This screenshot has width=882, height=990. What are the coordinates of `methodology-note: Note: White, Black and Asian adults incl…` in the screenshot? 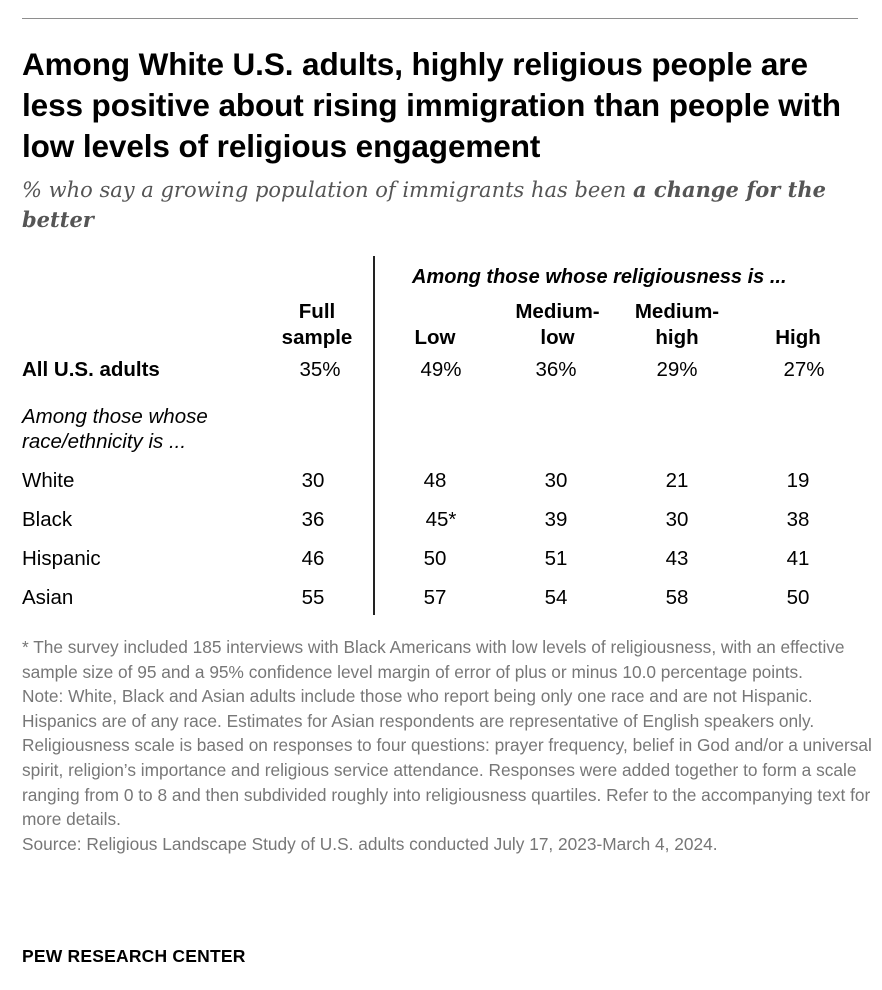 It's located at (447, 758).